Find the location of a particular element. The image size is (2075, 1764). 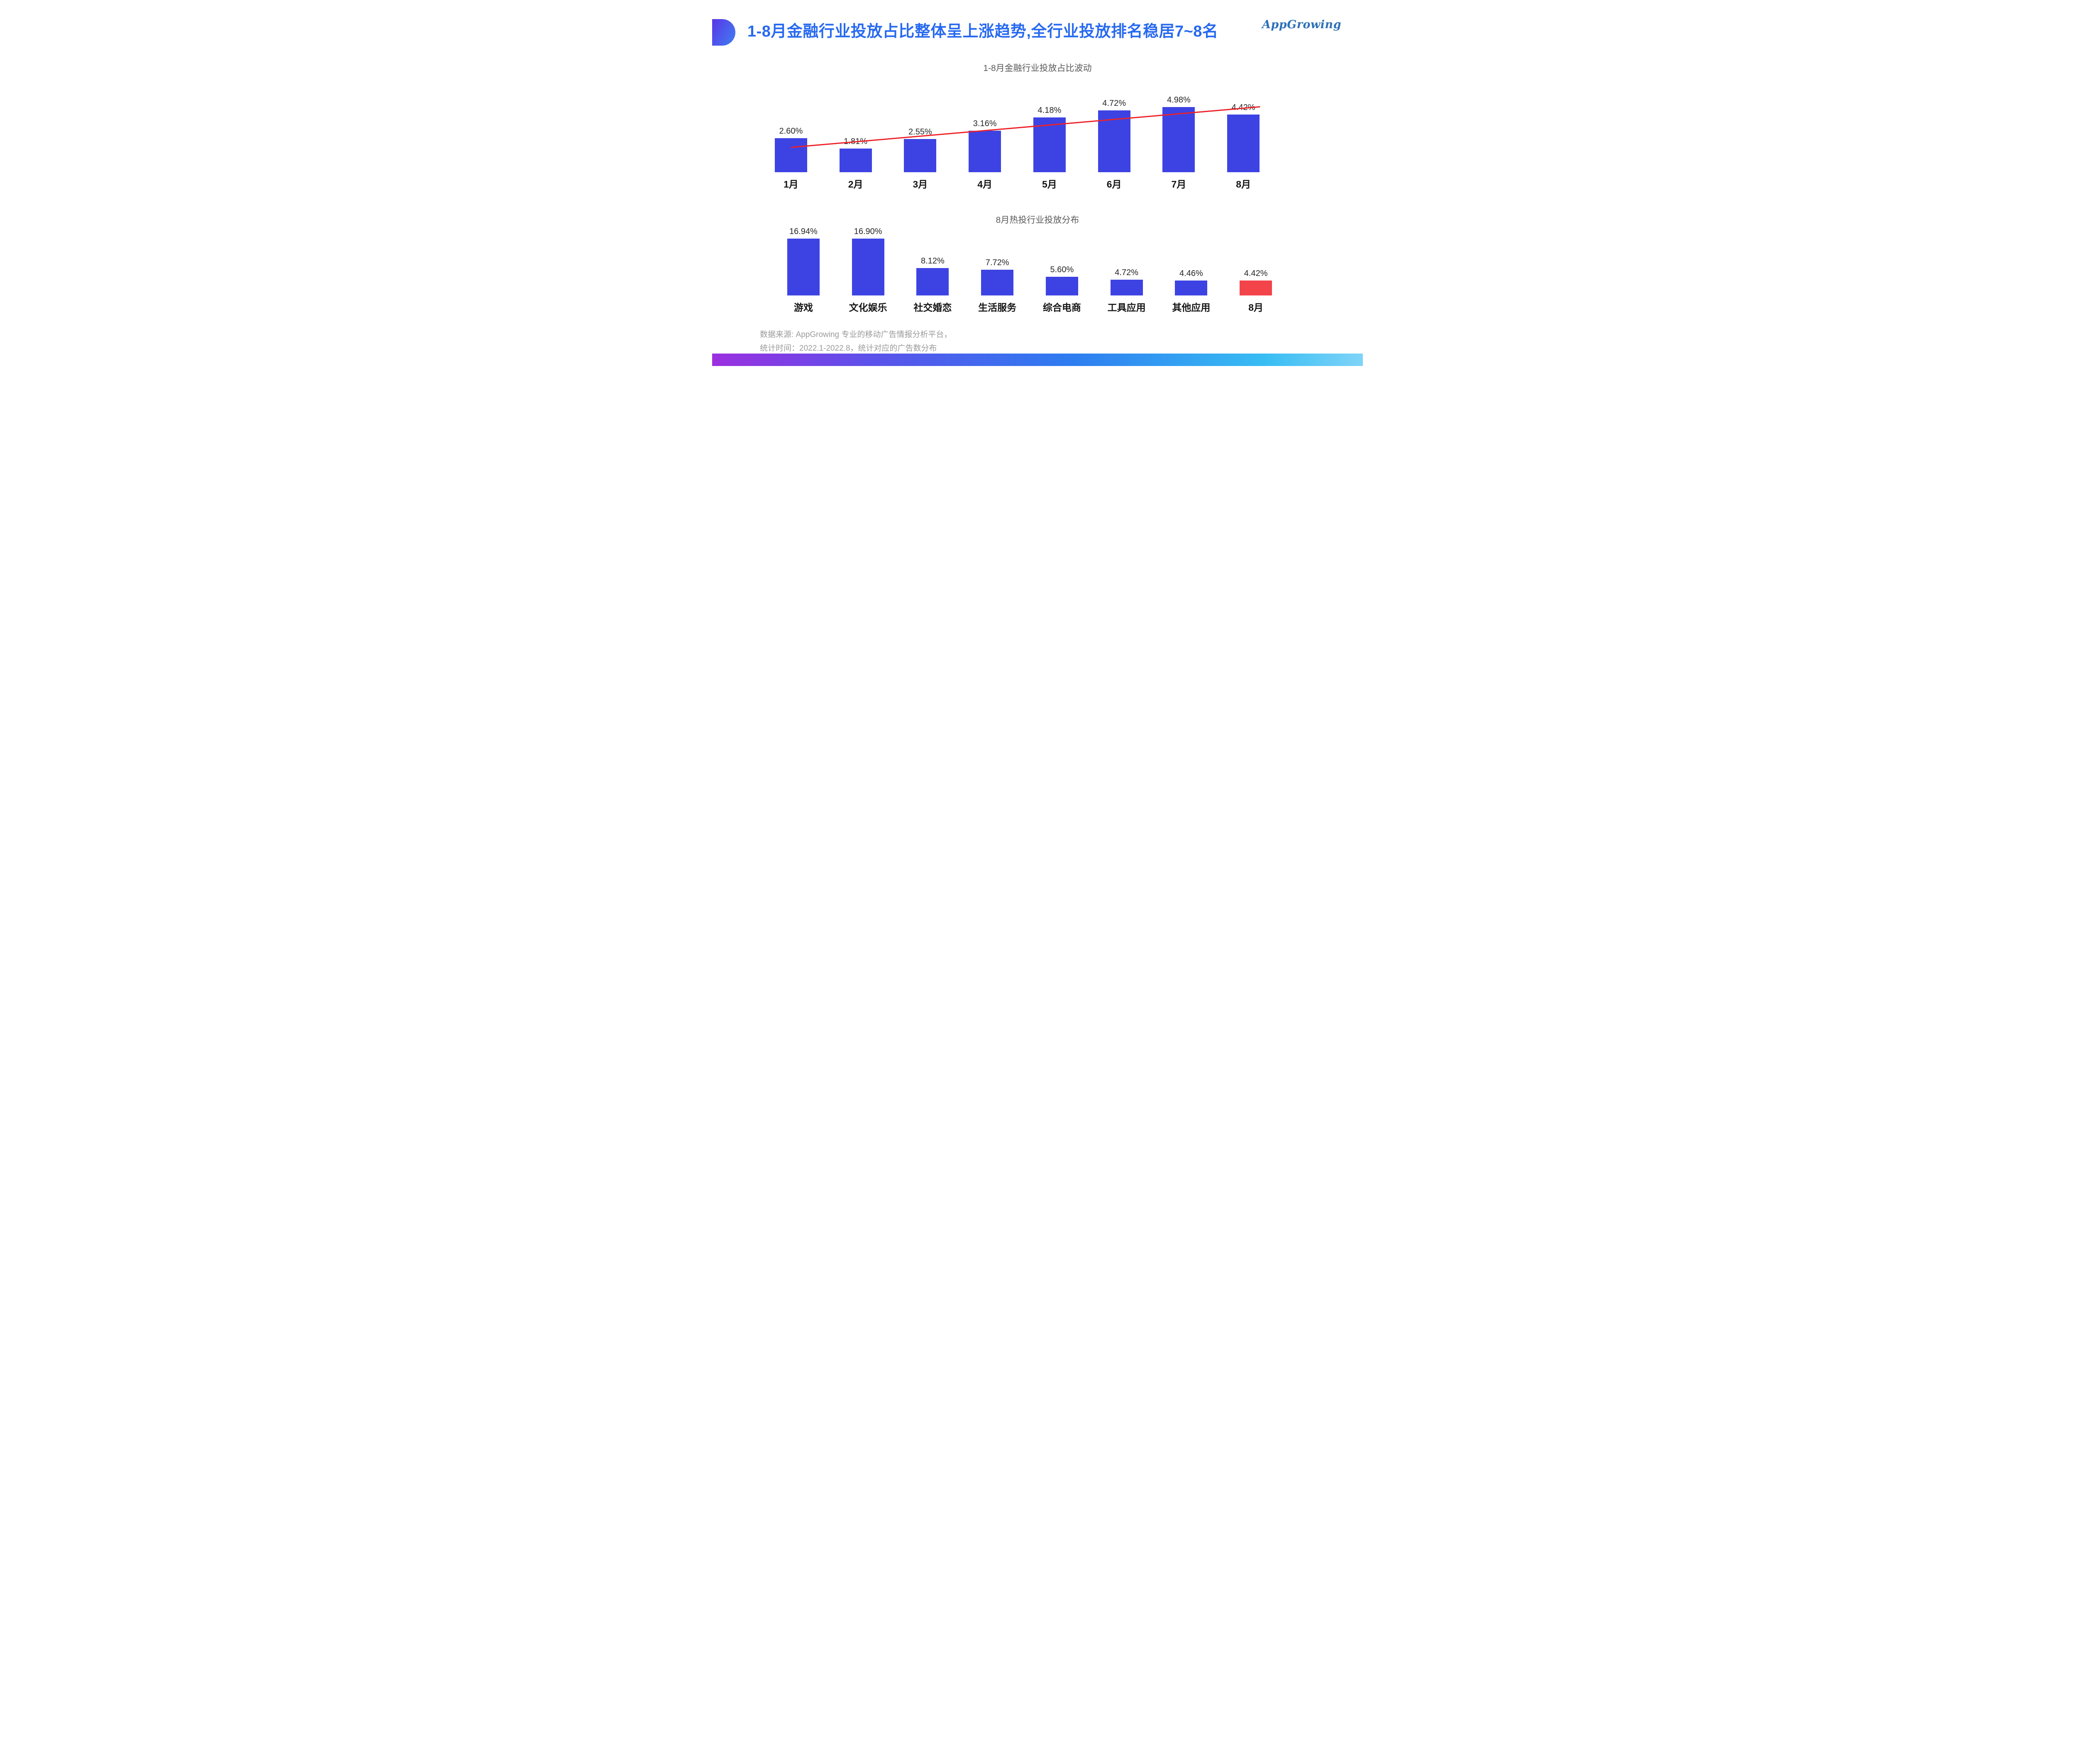

bar-group-3月: 2.55% 3月 is located at coordinates (920, 134).